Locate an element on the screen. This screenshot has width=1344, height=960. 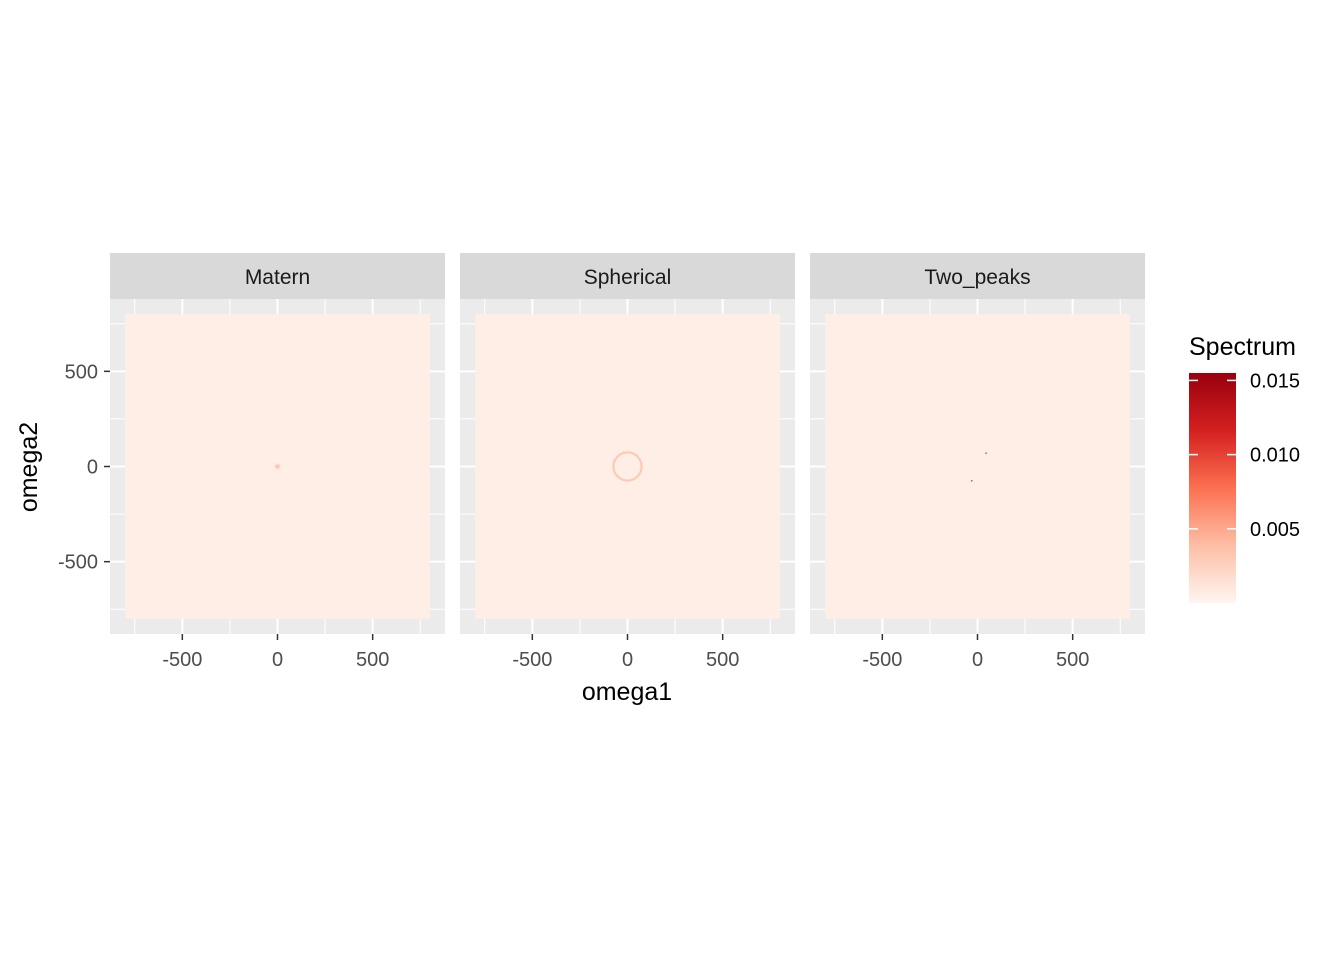
legend-label: 0.010 is located at coordinates (1275, 456).